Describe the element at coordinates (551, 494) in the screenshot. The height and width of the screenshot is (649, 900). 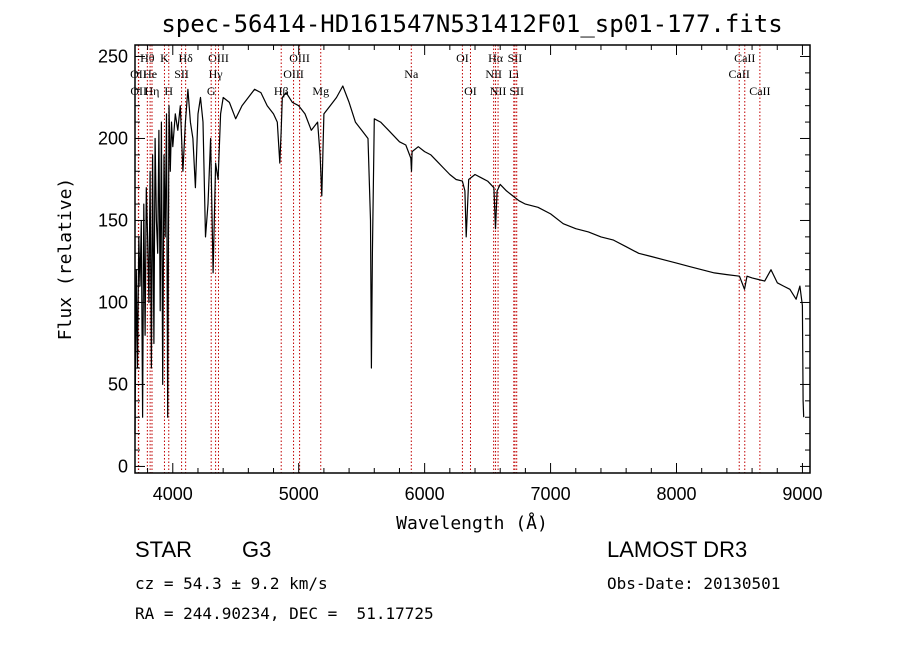
I see `x-tick-label: 7000` at that location.